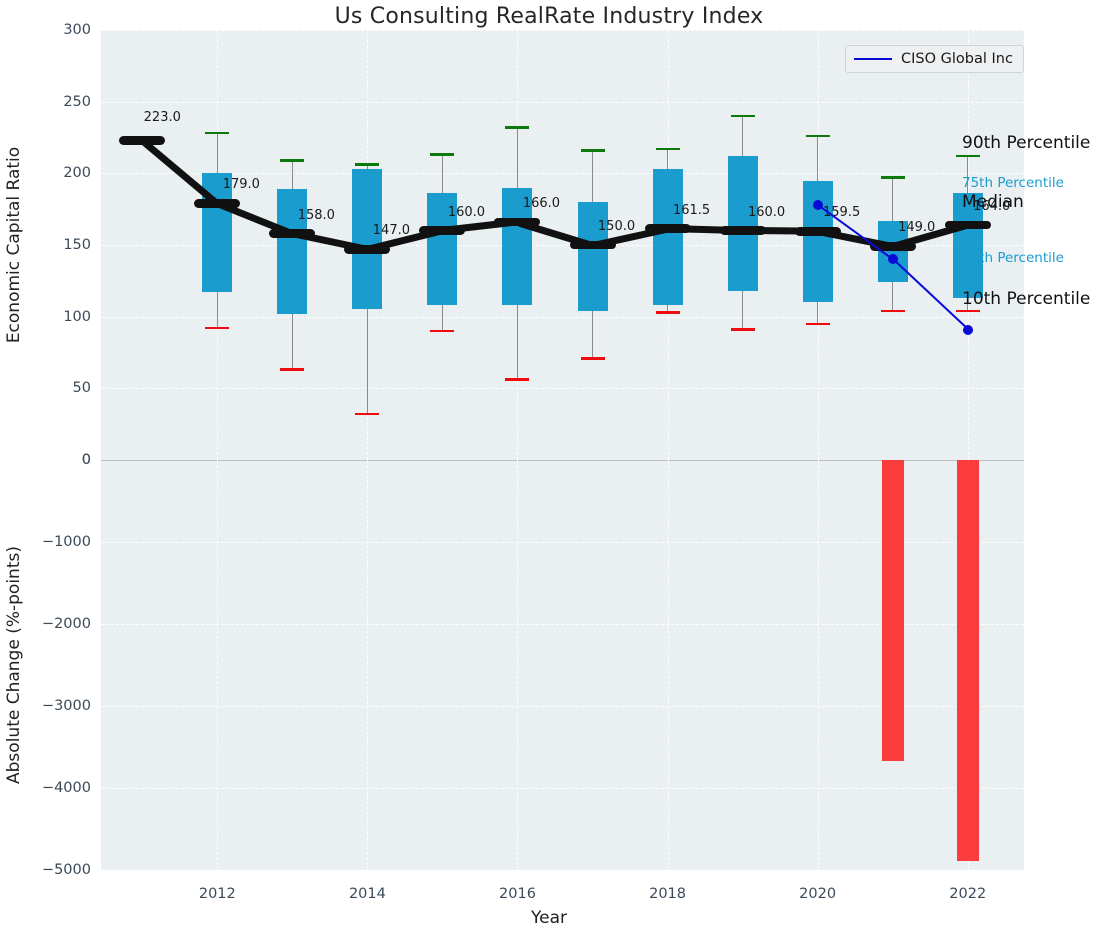 This screenshot has width=1098, height=942. Describe the element at coordinates (818, 665) in the screenshot. I see `vgridline-2020` at that location.